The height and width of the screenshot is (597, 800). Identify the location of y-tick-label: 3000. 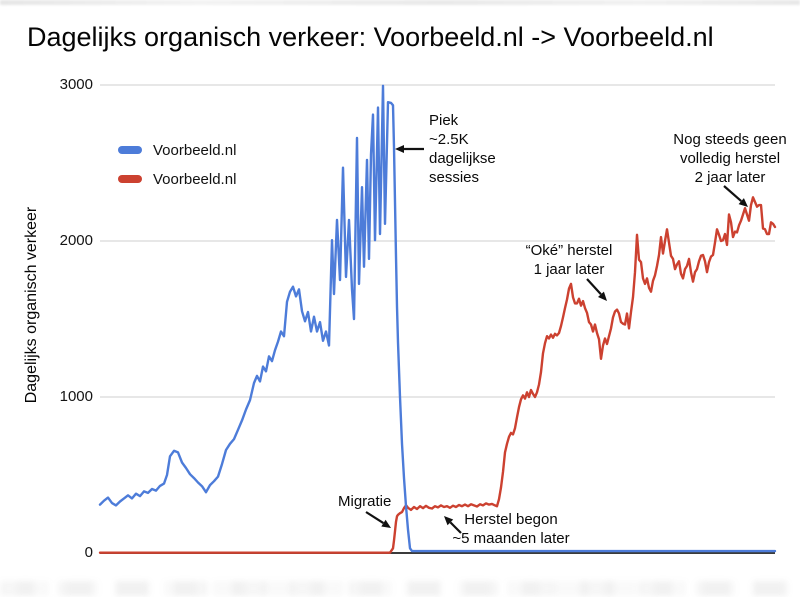
(76, 84).